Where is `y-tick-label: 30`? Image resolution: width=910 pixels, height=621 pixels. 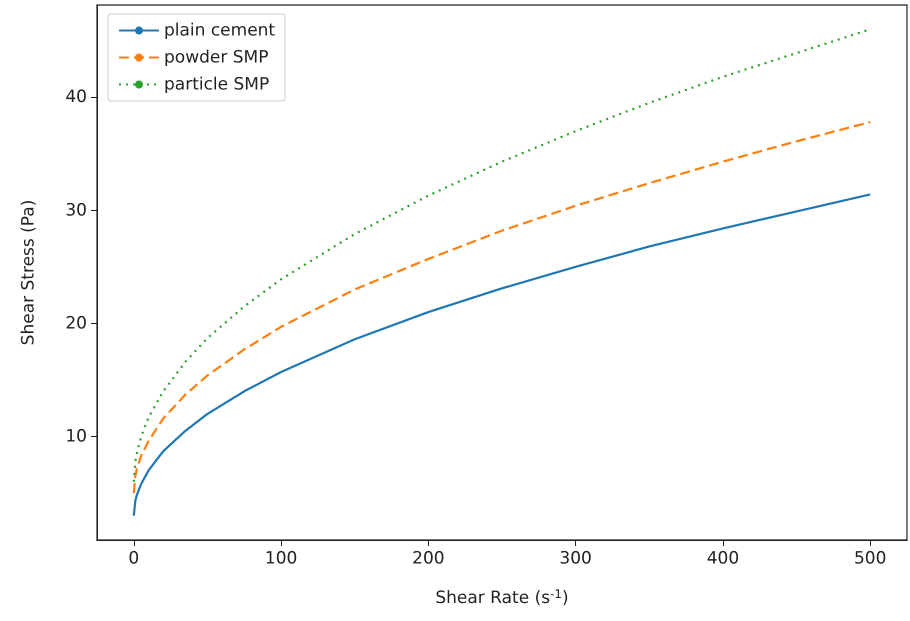
y-tick-label: 30 is located at coordinates (76, 210).